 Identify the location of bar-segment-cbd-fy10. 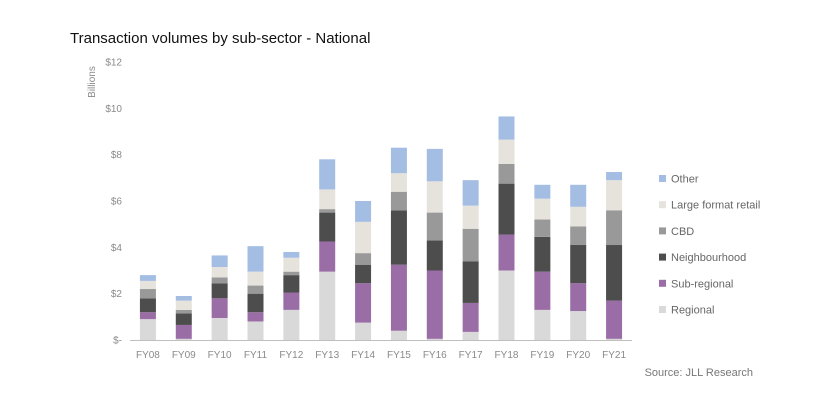
(219, 280).